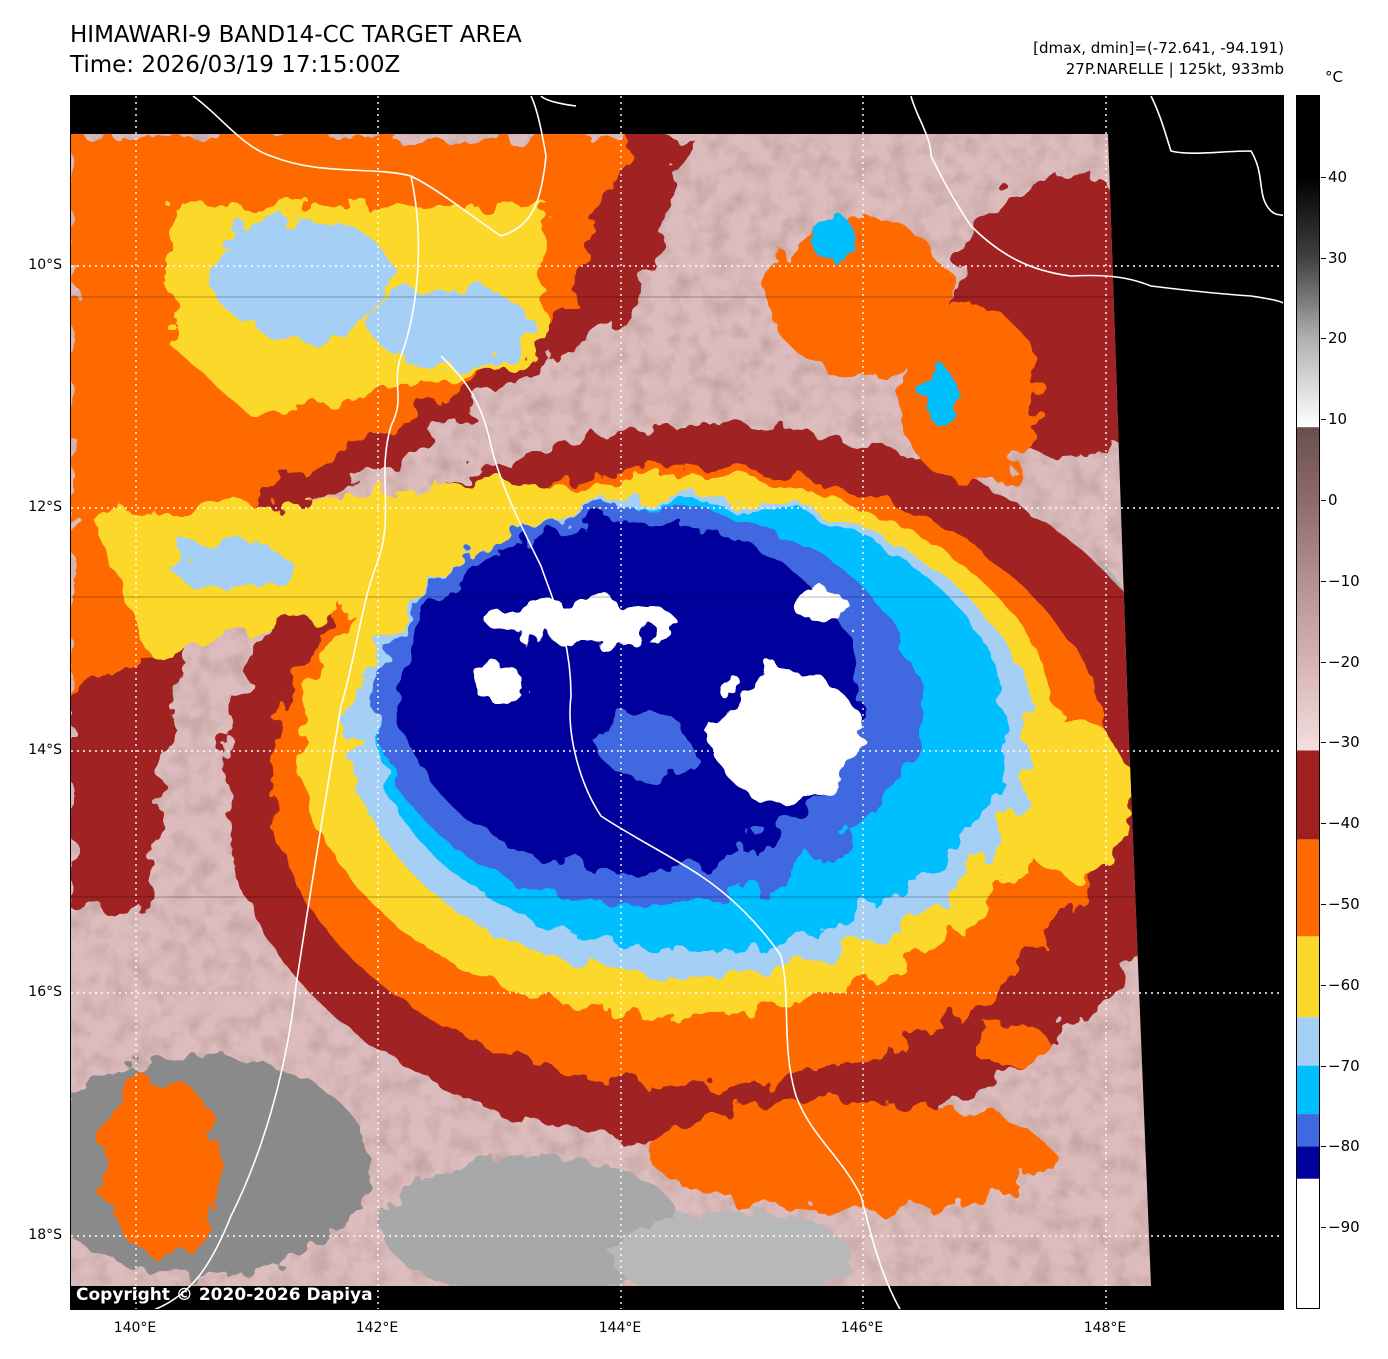 The height and width of the screenshot is (1359, 1388). I want to click on colorbar-tick-label: −30, so click(1344, 742).